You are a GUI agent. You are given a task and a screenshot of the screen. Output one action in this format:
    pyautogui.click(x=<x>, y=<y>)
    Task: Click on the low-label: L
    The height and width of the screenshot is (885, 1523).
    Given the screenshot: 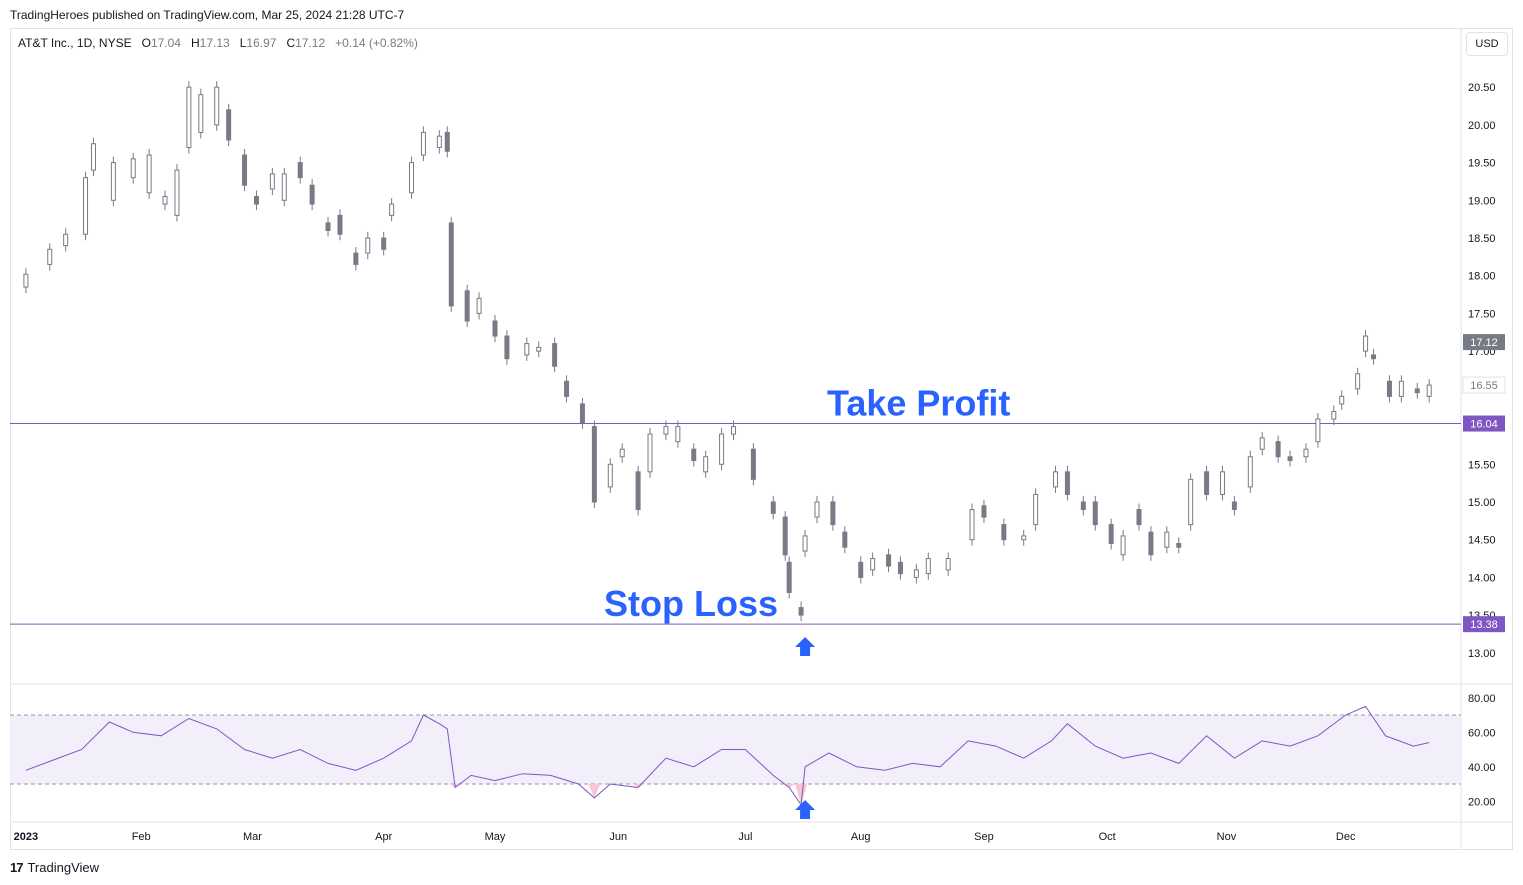 What is the action you would take?
    pyautogui.click(x=243, y=43)
    